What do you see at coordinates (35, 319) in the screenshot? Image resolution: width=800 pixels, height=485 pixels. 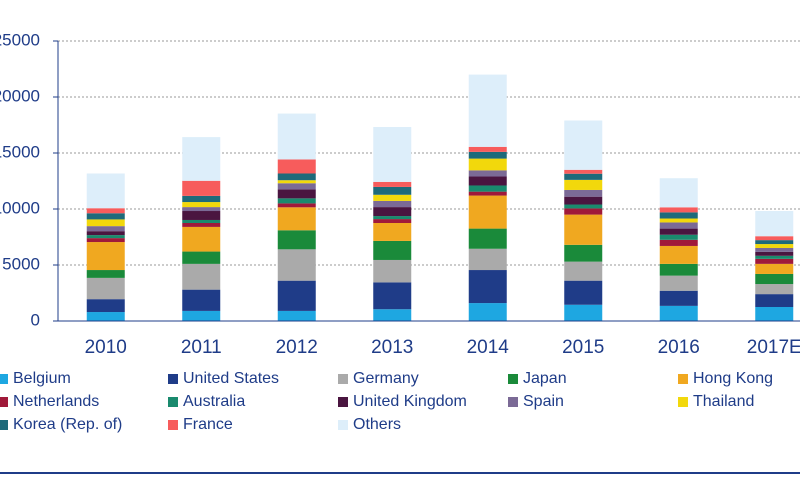 I see `y-tick-label: 0` at bounding box center [35, 319].